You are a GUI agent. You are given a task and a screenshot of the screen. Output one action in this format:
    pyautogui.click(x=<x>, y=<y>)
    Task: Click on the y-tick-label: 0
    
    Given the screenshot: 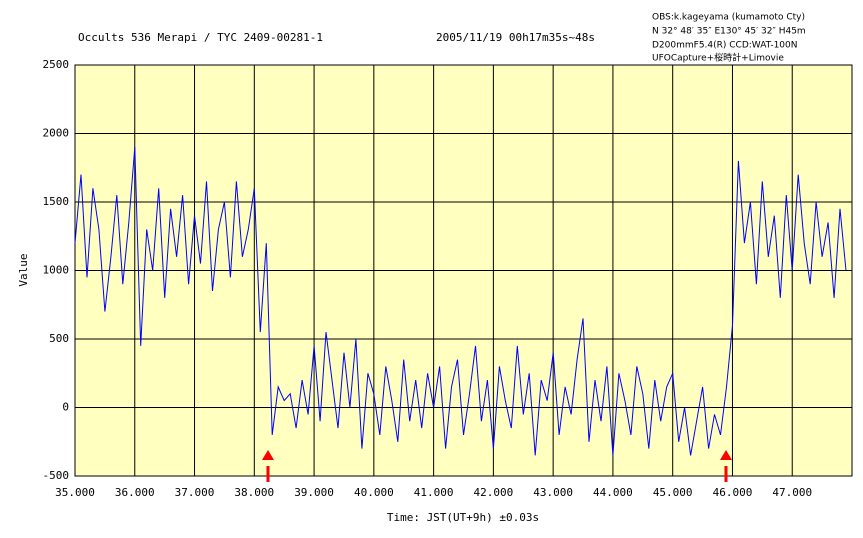 What is the action you would take?
    pyautogui.click(x=65, y=407)
    